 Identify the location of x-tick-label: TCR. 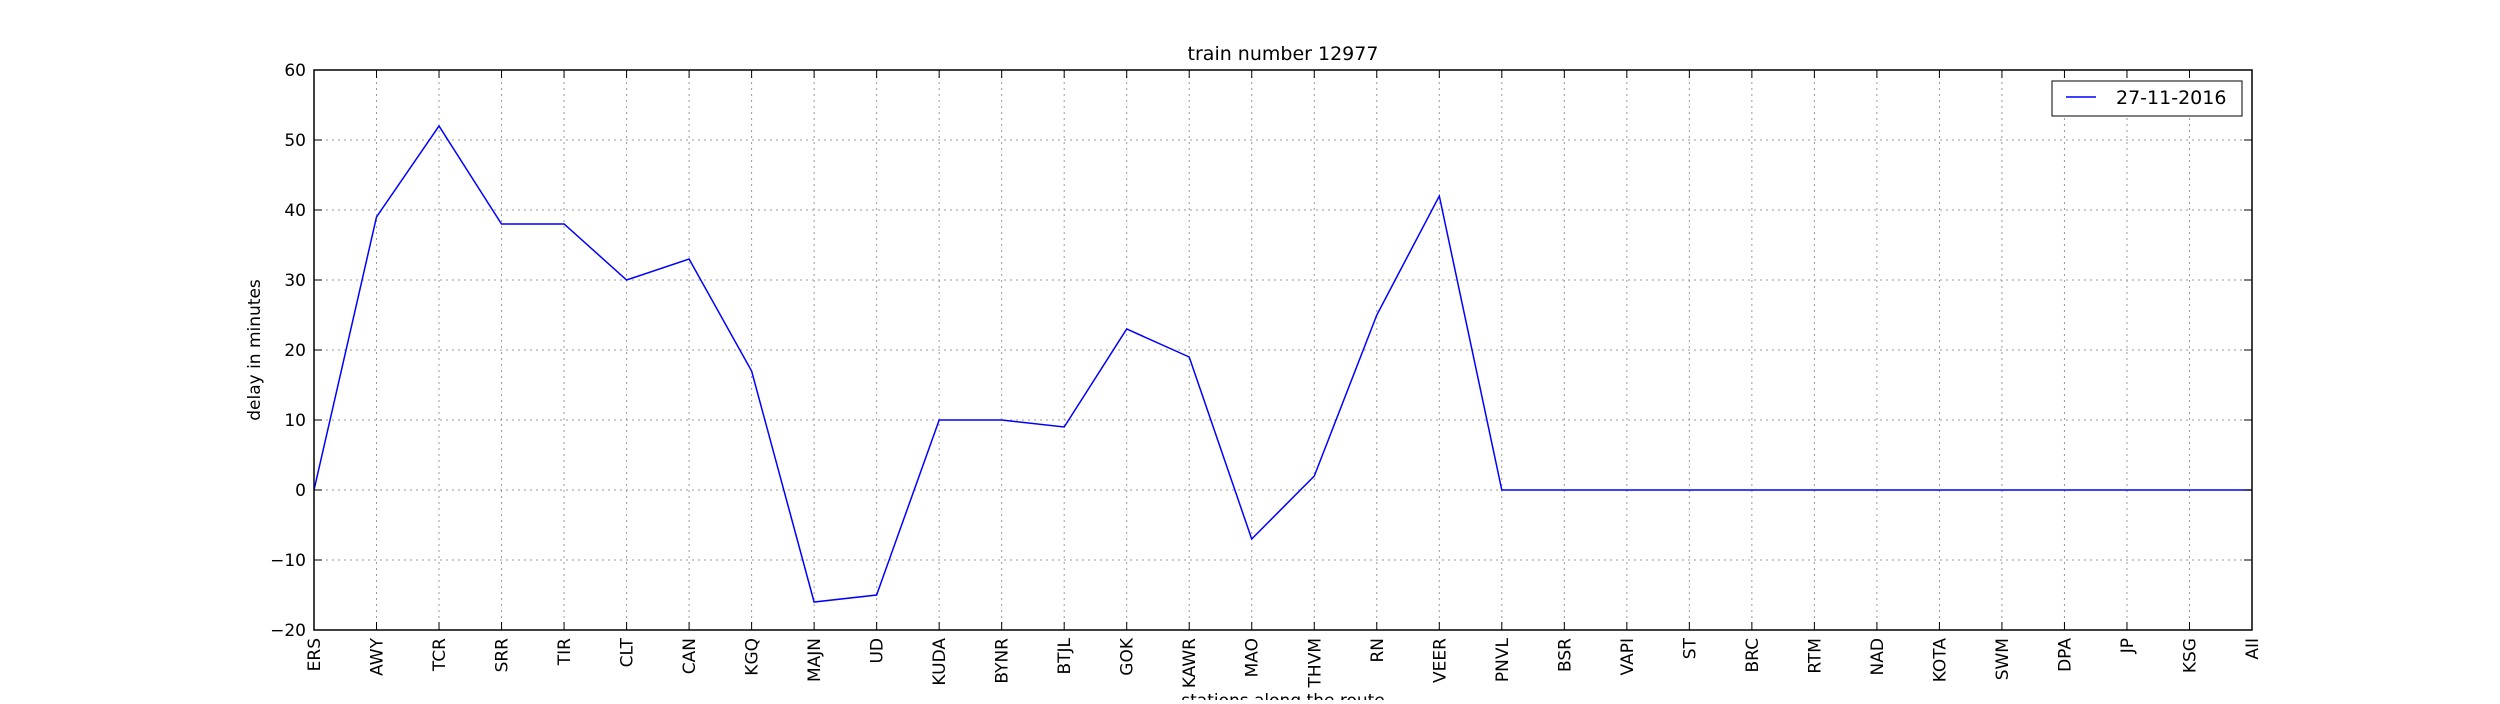
(440, 655).